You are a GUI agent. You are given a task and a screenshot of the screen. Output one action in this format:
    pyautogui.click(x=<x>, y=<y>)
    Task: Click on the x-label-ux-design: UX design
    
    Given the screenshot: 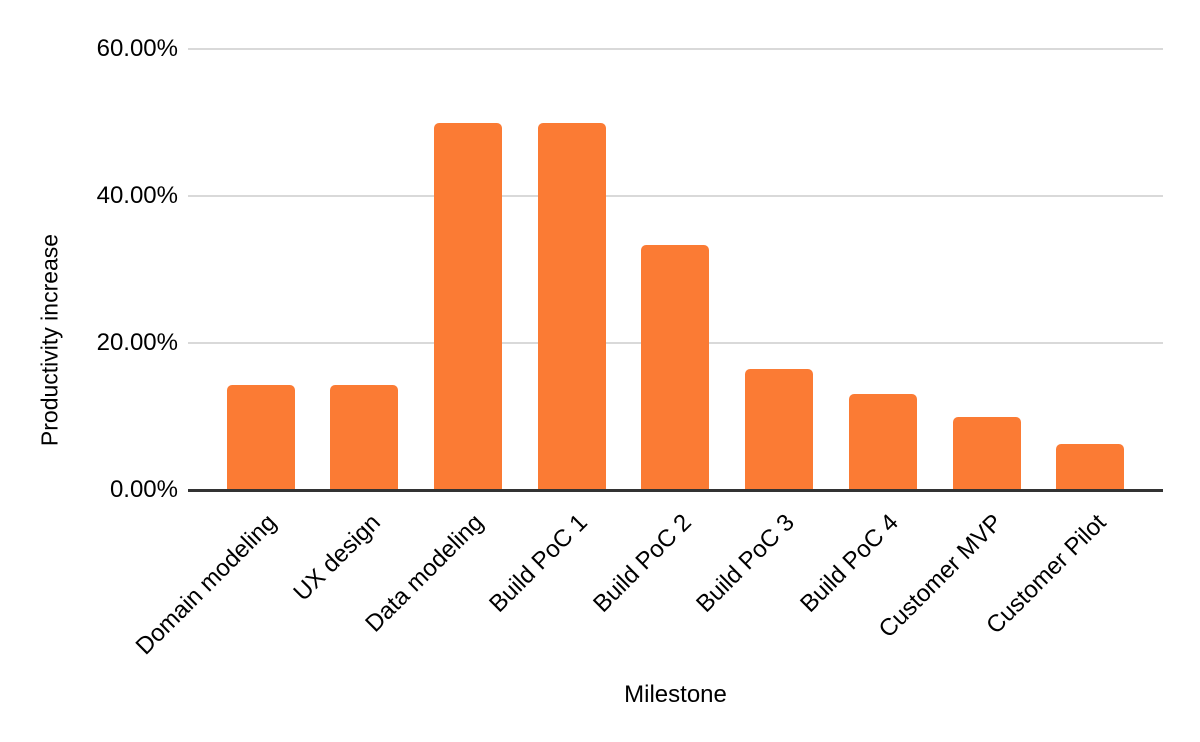 What is the action you would take?
    pyautogui.click(x=336, y=558)
    